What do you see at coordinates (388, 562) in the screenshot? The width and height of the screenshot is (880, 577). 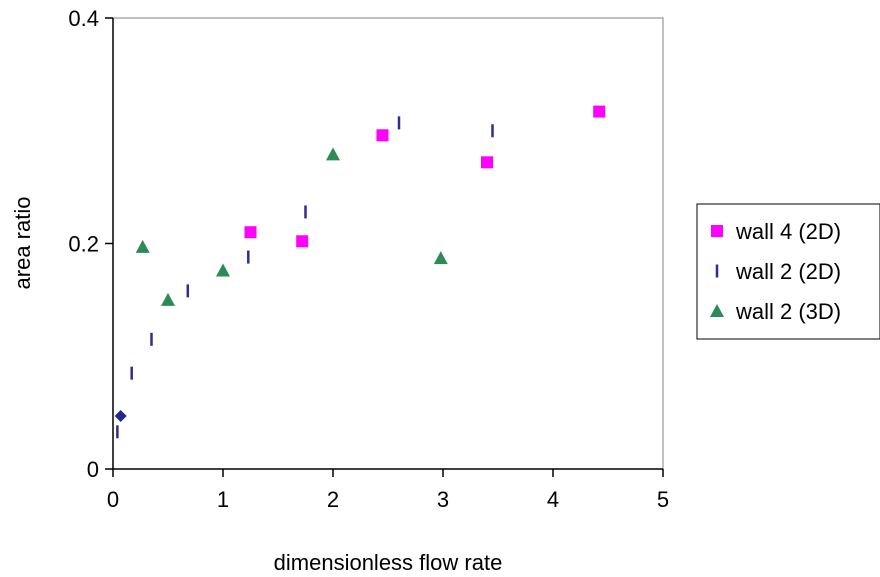 I see `x-axis-title: dimensionless flow rate` at bounding box center [388, 562].